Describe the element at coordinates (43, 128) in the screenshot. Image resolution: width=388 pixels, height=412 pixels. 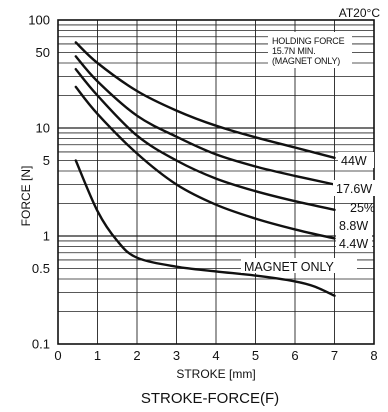
I see `y-tick-label: 10` at that location.